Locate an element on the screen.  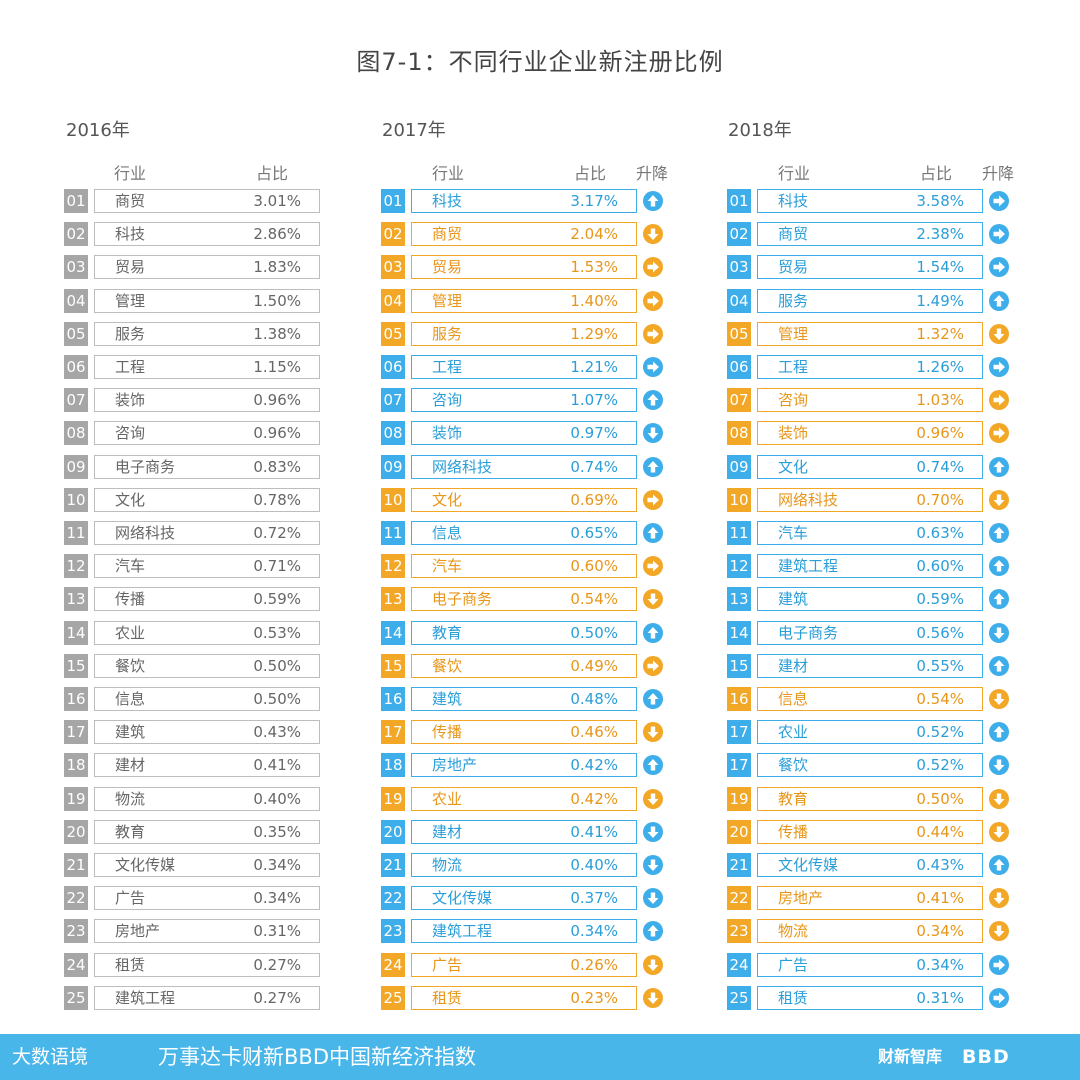
row-cell: 传播 0.44% is located at coordinates (870, 832).